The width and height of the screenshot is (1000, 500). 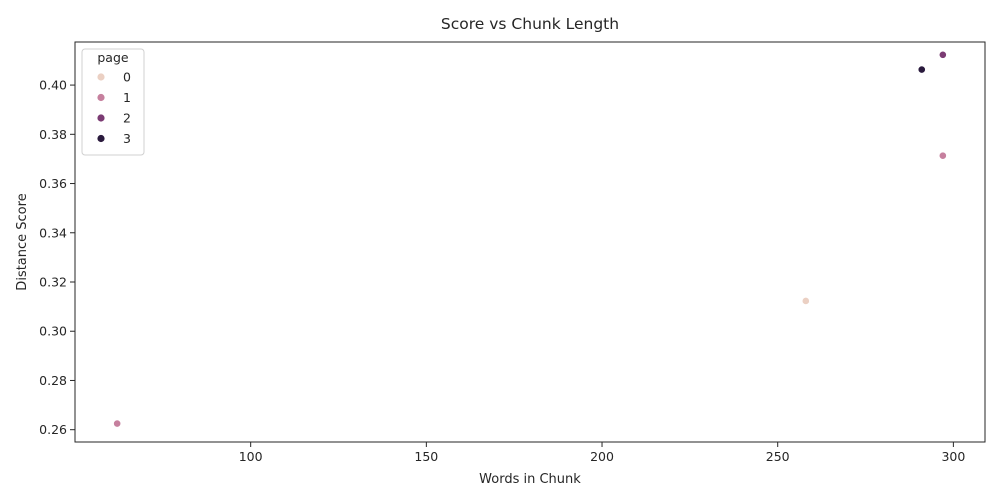 I want to click on x-axis-label: Words in Chunk, so click(x=530, y=479).